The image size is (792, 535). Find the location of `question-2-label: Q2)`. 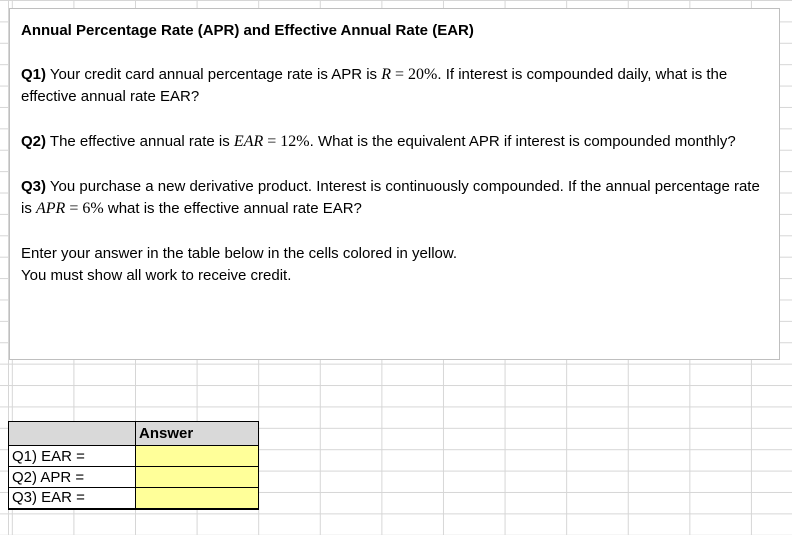

question-2-label: Q2) is located at coordinates (34, 141).